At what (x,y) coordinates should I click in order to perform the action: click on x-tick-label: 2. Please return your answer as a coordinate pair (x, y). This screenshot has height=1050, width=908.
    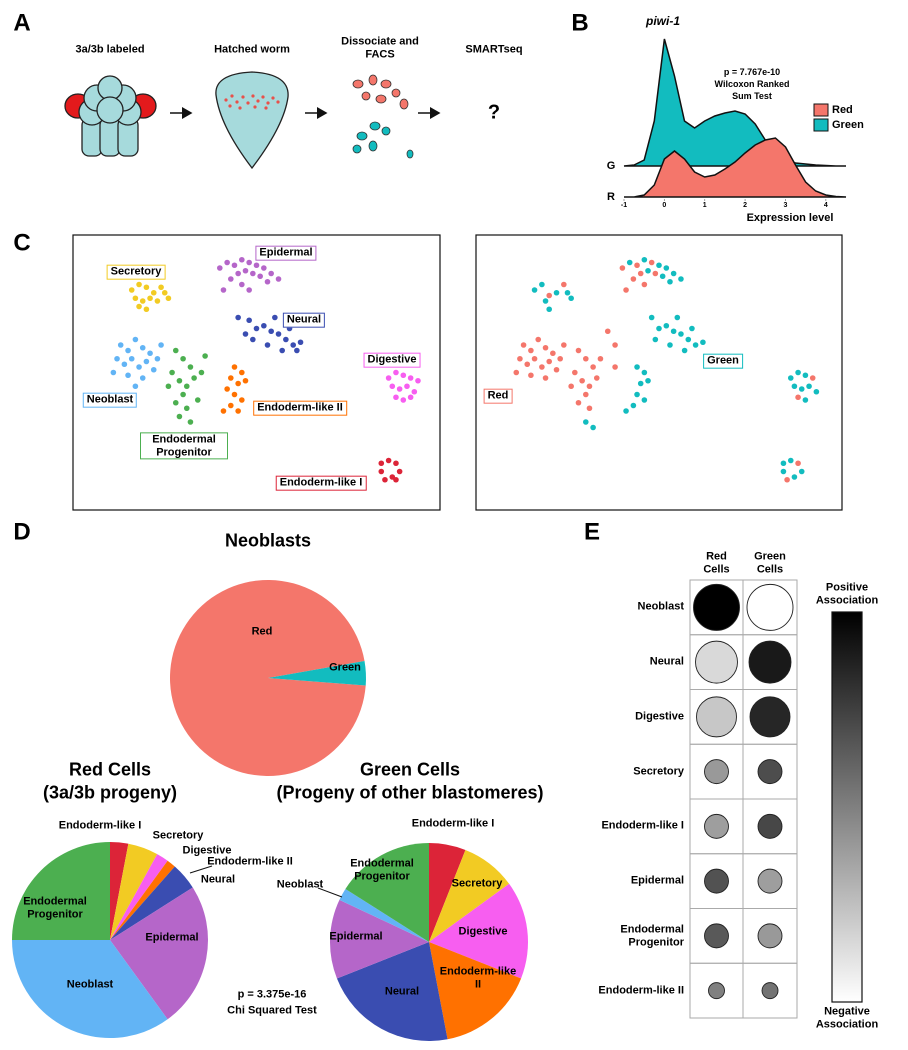
    Looking at the image, I should click on (745, 205).